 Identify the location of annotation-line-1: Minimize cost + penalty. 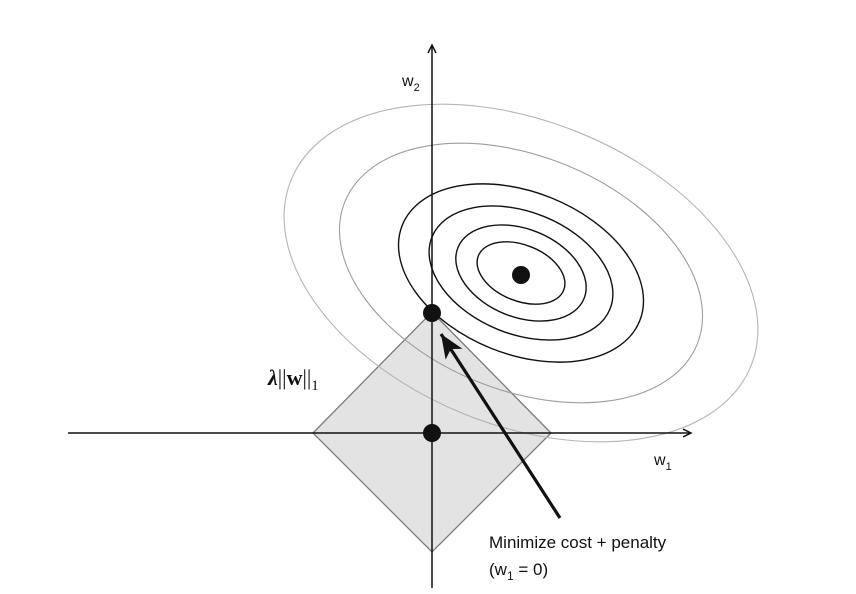
(578, 542).